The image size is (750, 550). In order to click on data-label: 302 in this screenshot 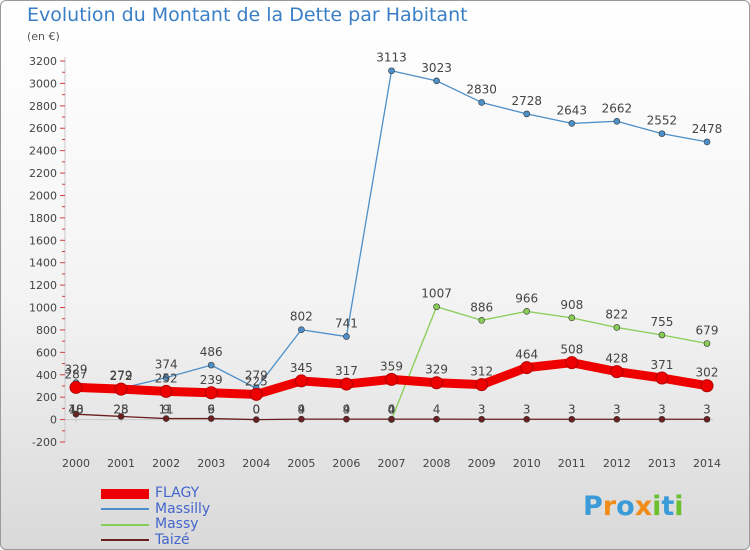, I will do `click(707, 373)`.